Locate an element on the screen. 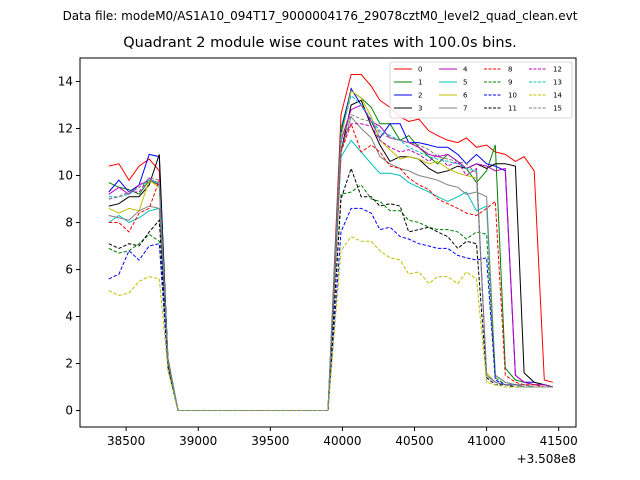 The width and height of the screenshot is (640, 480). legend-label-4: 4 is located at coordinates (465, 70).